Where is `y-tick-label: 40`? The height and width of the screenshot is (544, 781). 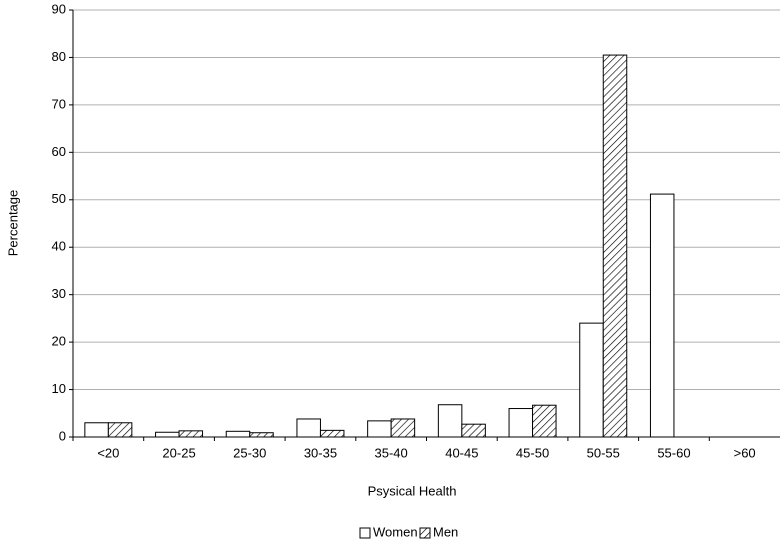 y-tick-label: 40 is located at coordinates (59, 246).